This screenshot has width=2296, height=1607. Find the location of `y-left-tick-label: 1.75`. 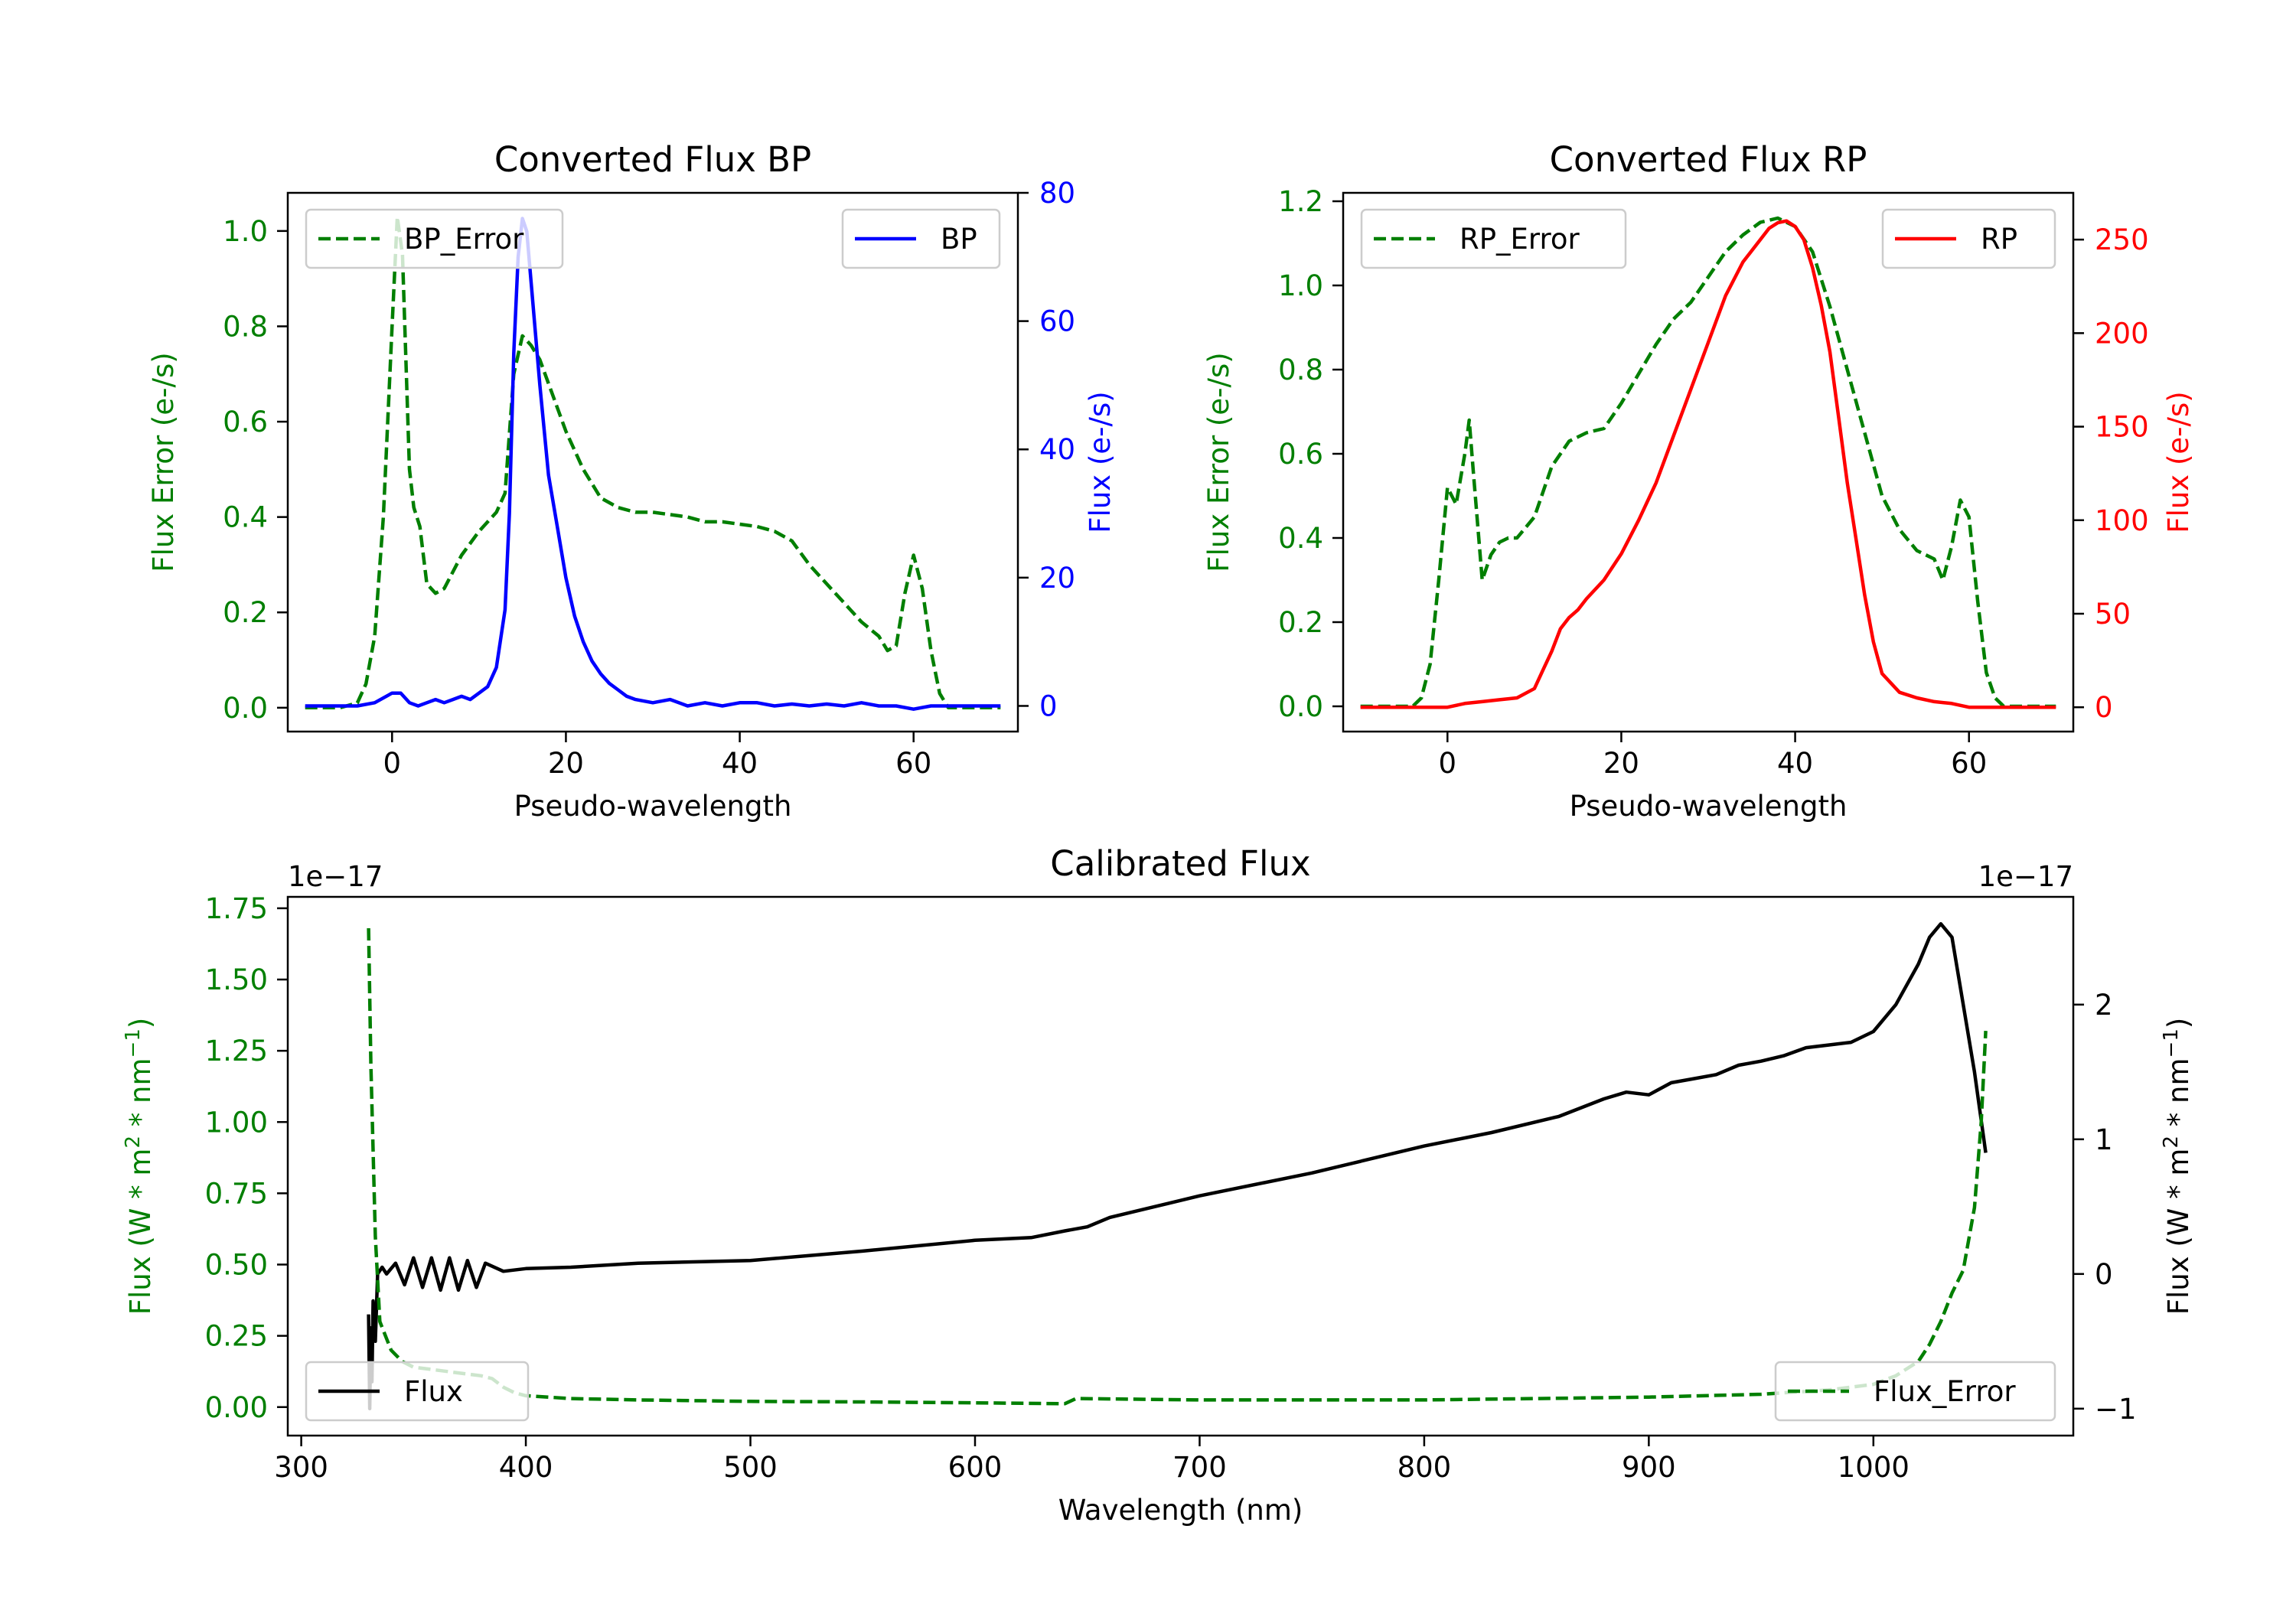

y-left-tick-label: 1.75 is located at coordinates (236, 908).